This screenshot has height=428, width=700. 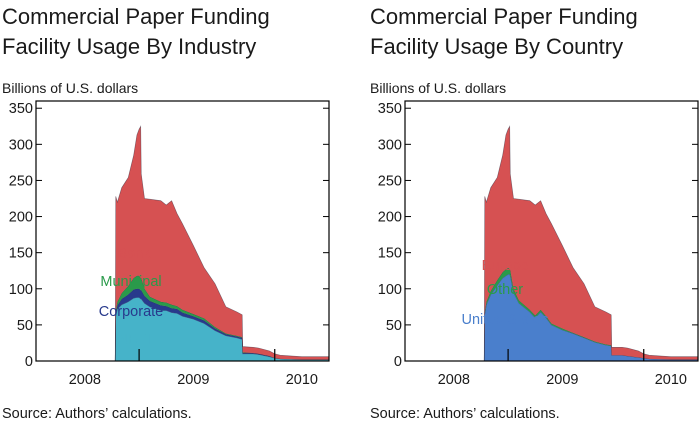 What do you see at coordinates (129, 46) in the screenshot?
I see `left-title-line2: Facility Usage By Industry` at bounding box center [129, 46].